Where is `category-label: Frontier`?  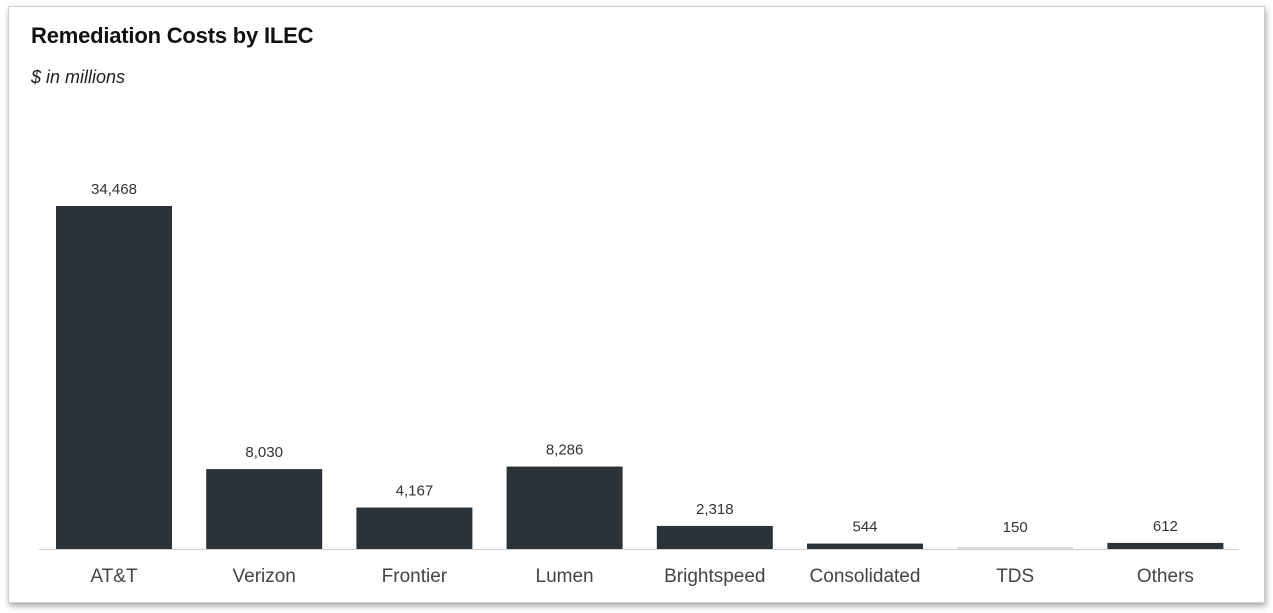 category-label: Frontier is located at coordinates (415, 576).